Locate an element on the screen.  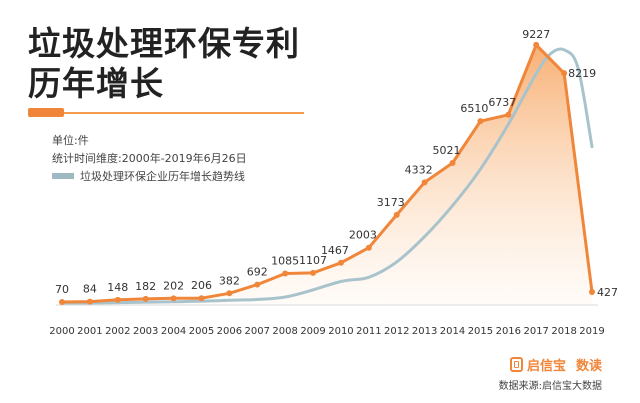
x-tick-label: 2005 is located at coordinates (201, 331).